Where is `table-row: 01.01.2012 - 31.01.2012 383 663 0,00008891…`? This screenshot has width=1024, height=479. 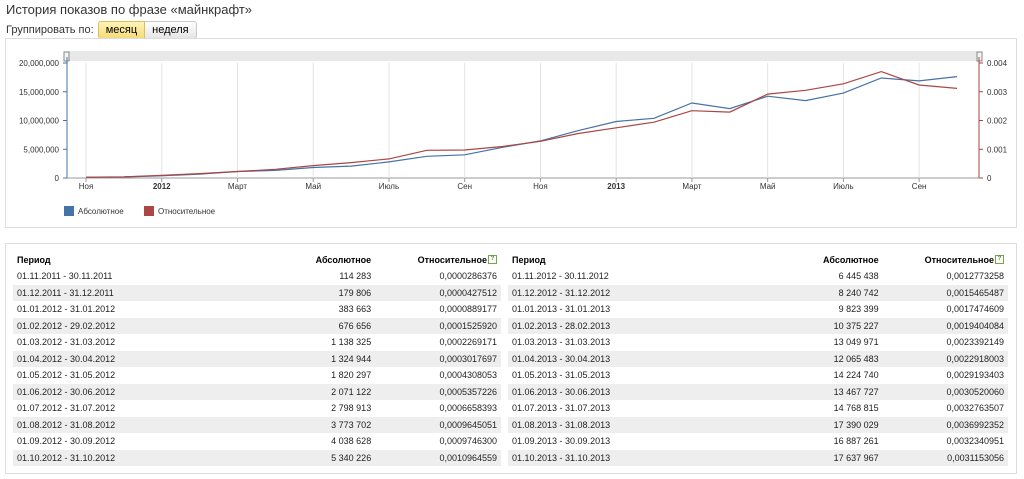
table-row: 01.01.2012 - 31.01.2012 383 663 0,00008891… is located at coordinates (257, 309).